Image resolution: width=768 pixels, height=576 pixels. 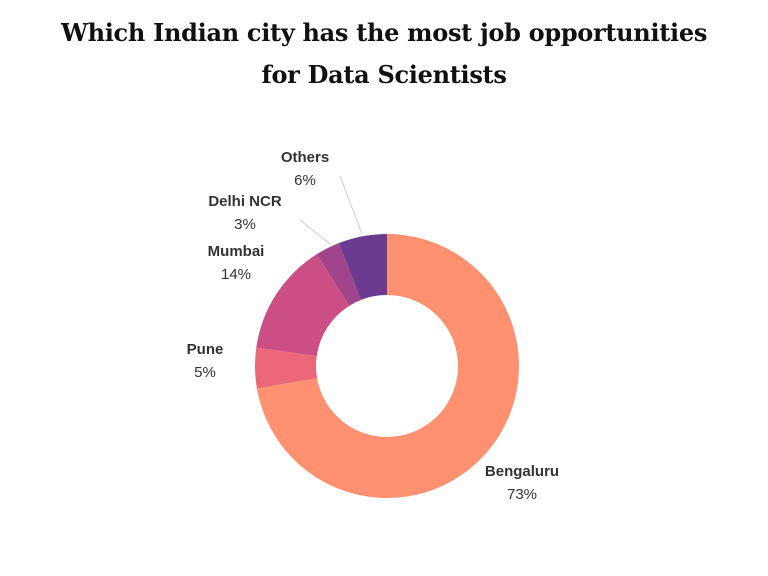 I want to click on slice-others, so click(x=362, y=267).